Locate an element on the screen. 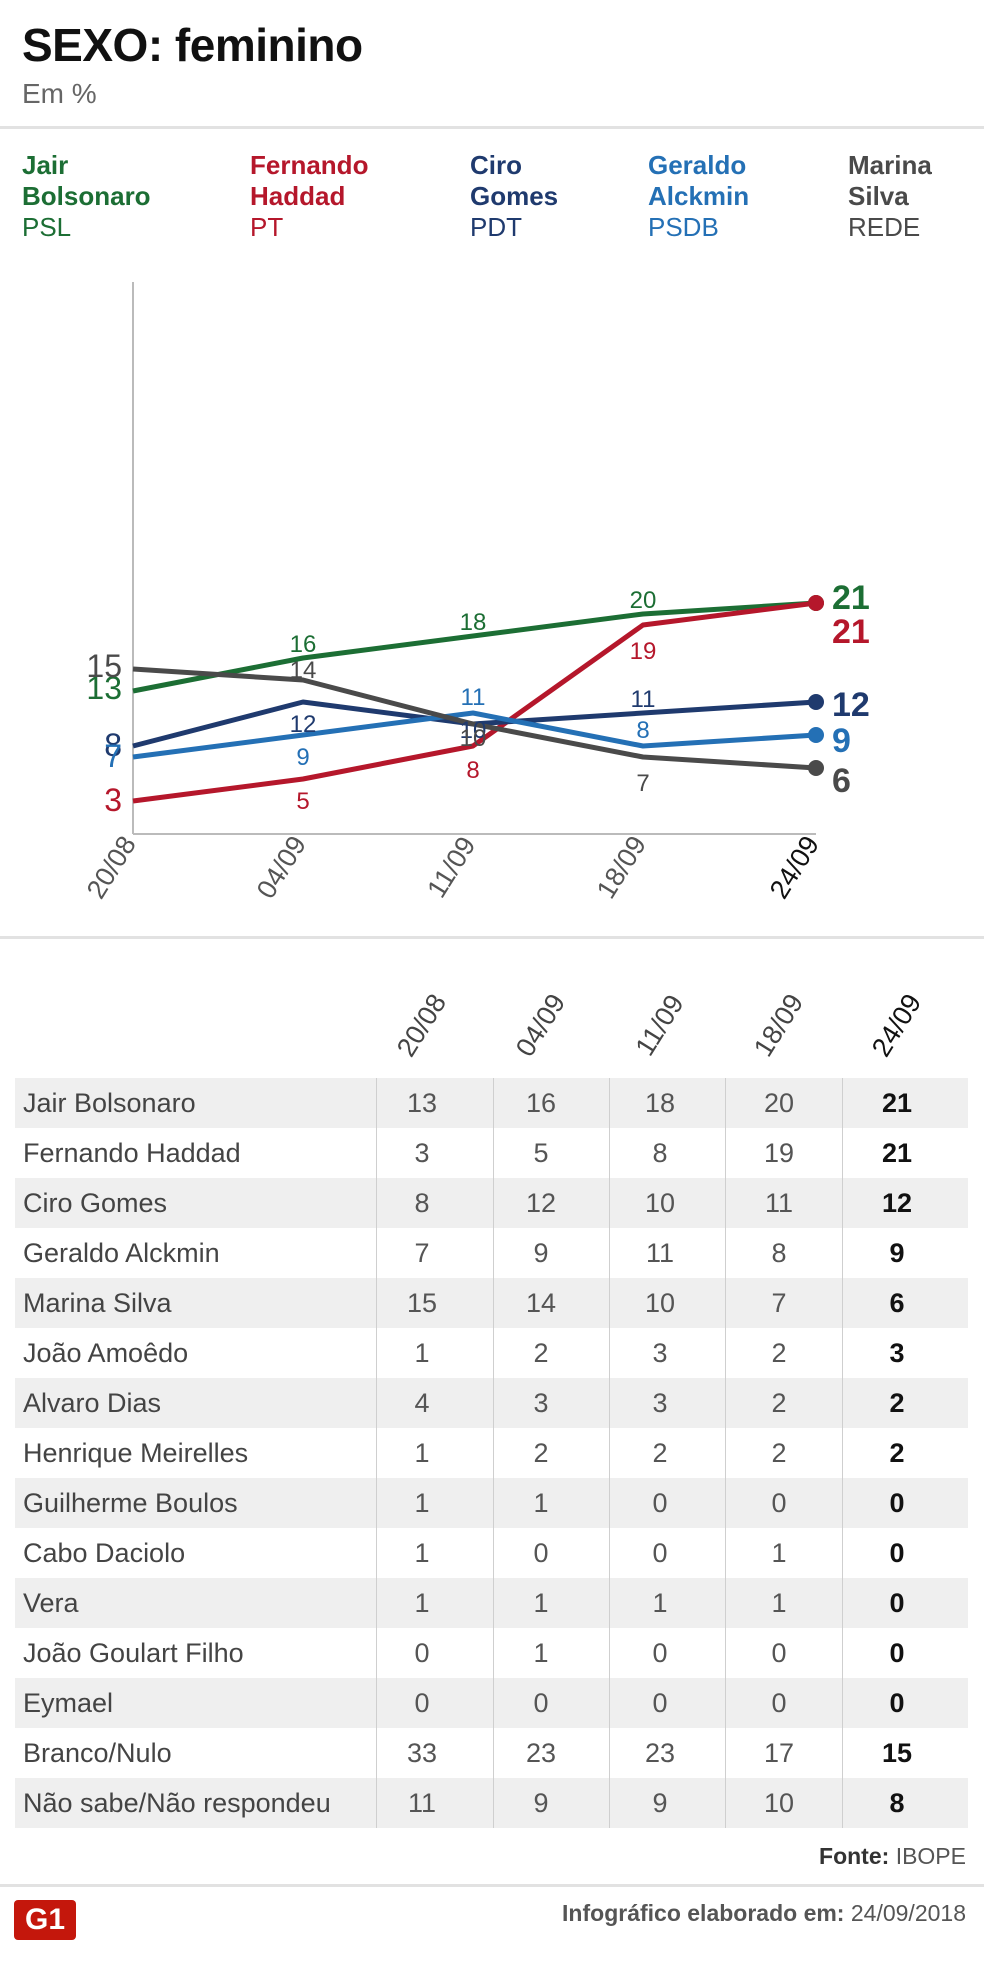  table-cell: 19 is located at coordinates (779, 1153).